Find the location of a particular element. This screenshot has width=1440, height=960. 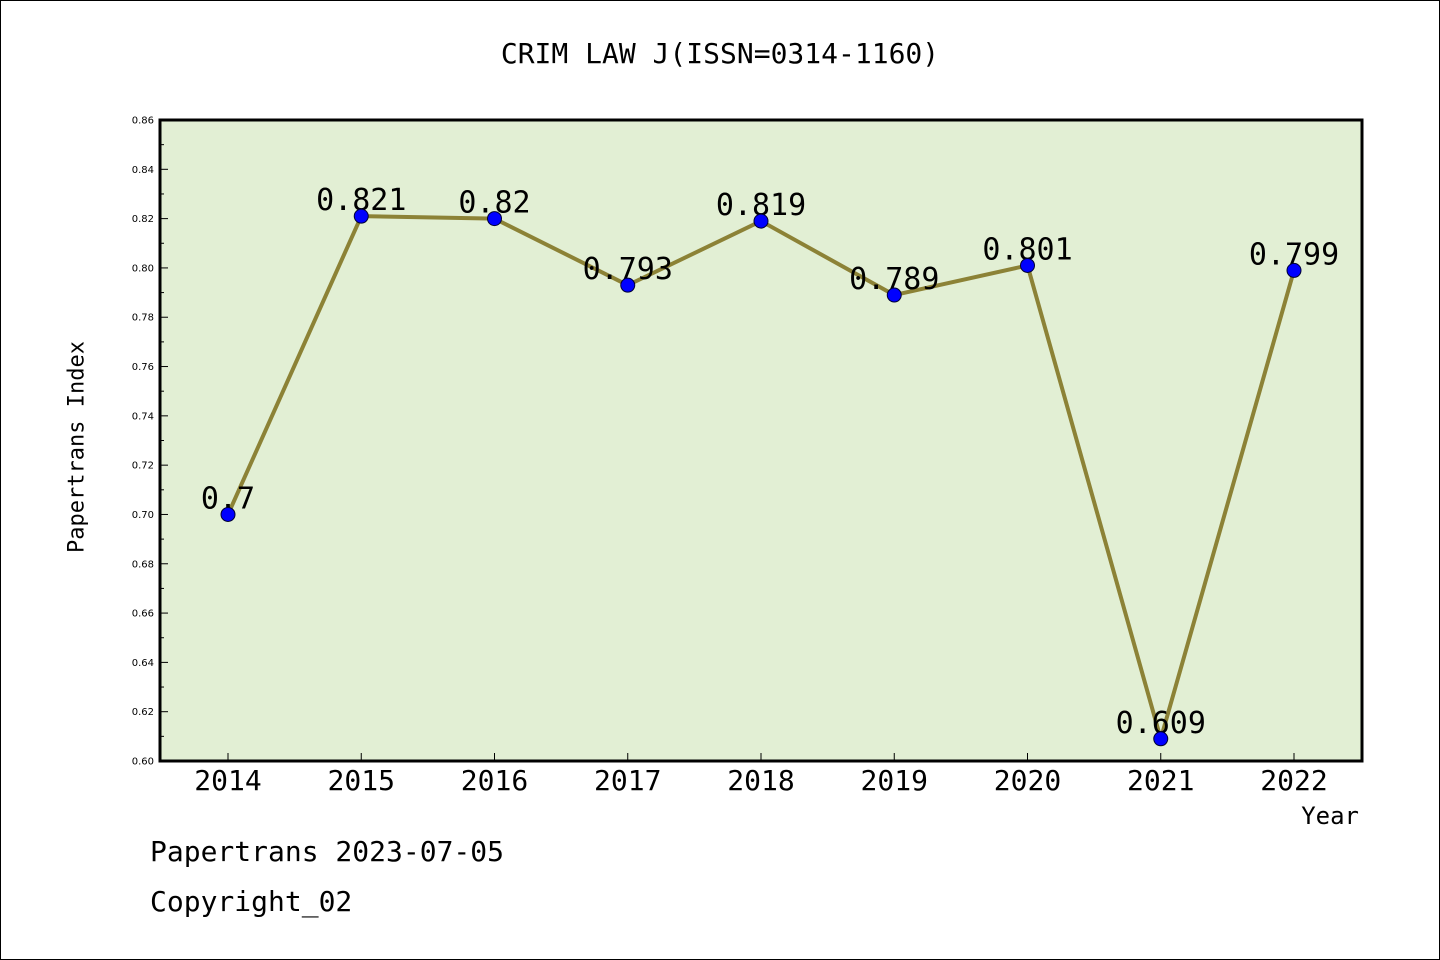

y-tick-label: 0.66 is located at coordinates (143, 614).